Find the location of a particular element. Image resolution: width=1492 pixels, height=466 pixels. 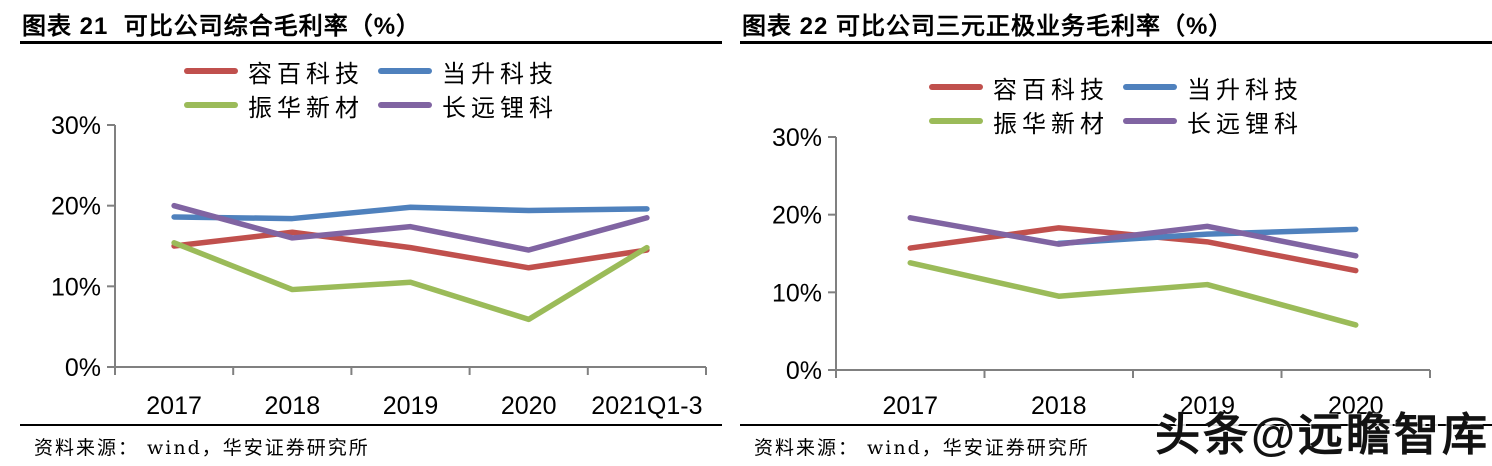

chart-21-title: 图表 21 可比公司综合毛利率（%） is located at coordinates (222, 26).